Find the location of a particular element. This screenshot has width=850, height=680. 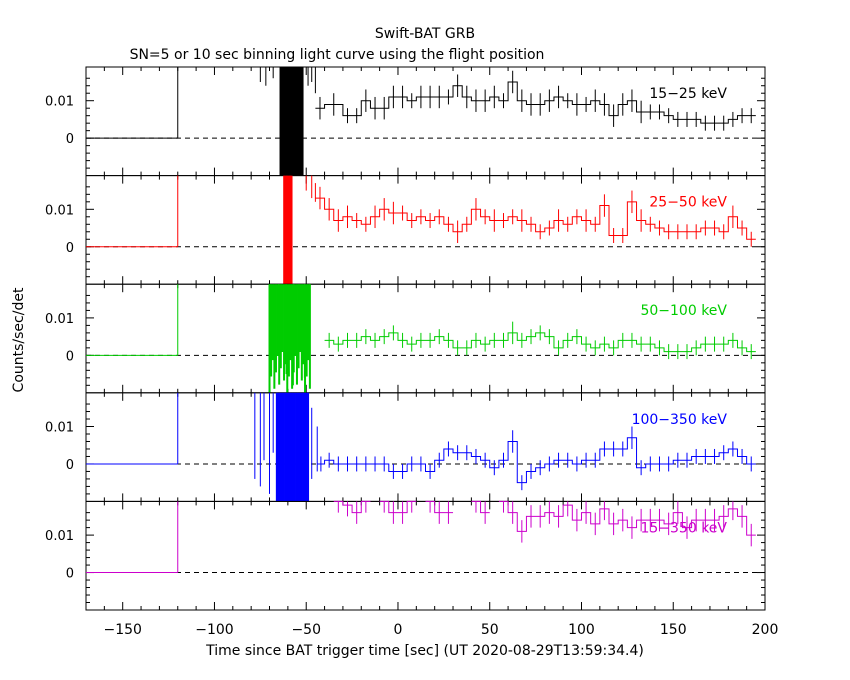

x-tick-label: 100 is located at coordinates (581, 630).